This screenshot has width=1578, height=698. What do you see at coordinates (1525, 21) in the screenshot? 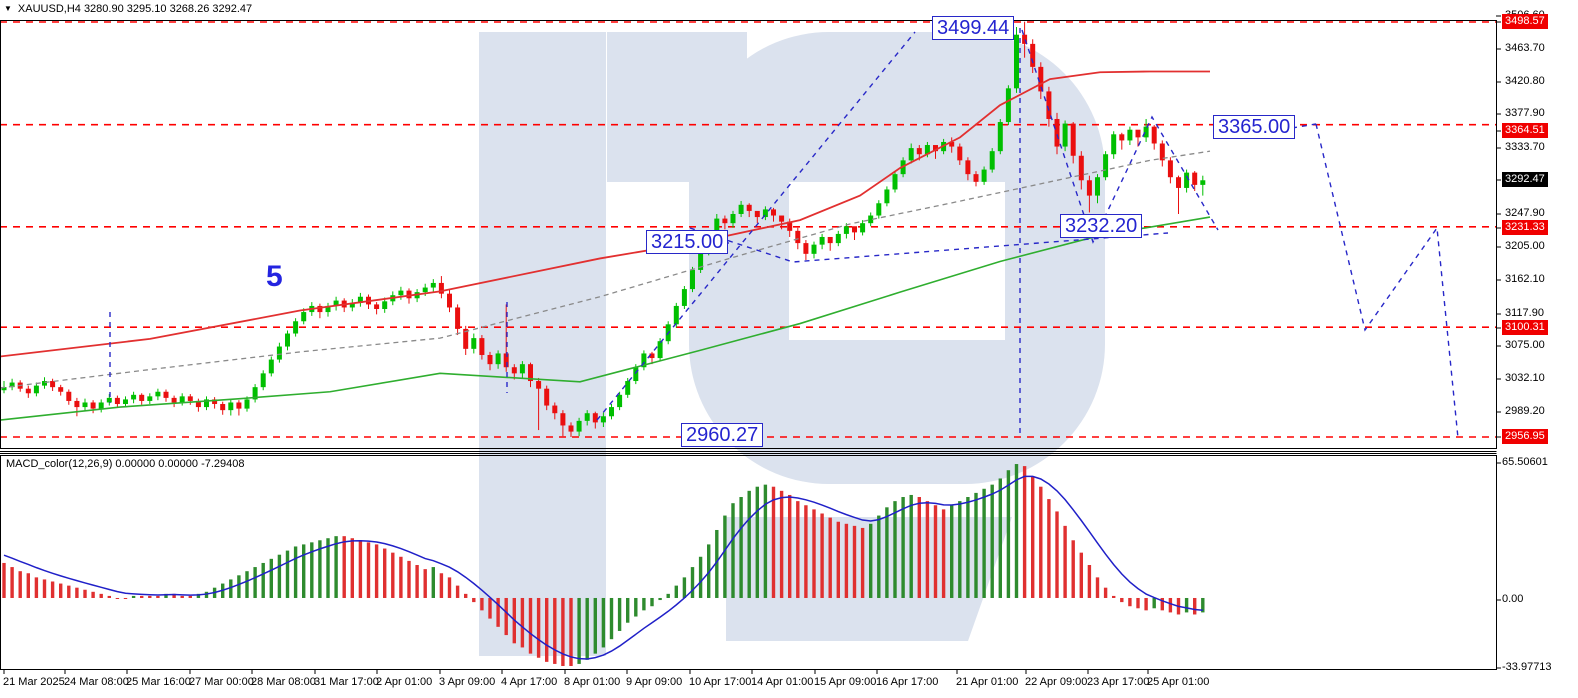
I see `level-price-chip: 3498.57` at bounding box center [1525, 21].